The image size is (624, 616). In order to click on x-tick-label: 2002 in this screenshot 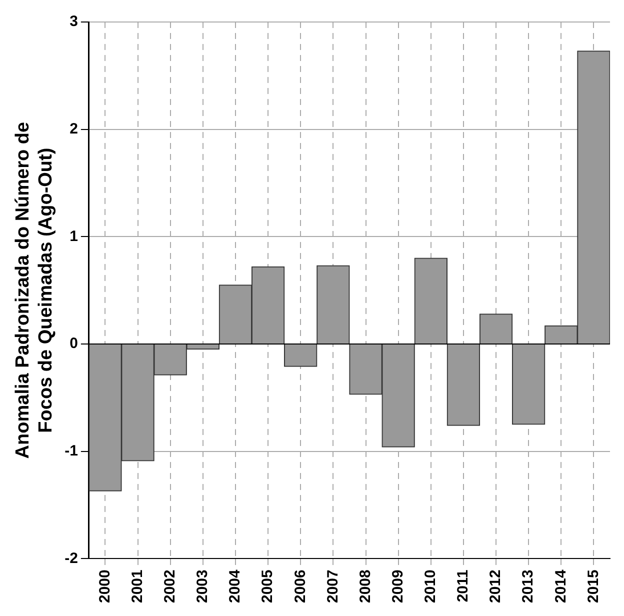, I will do `click(169, 587)`.